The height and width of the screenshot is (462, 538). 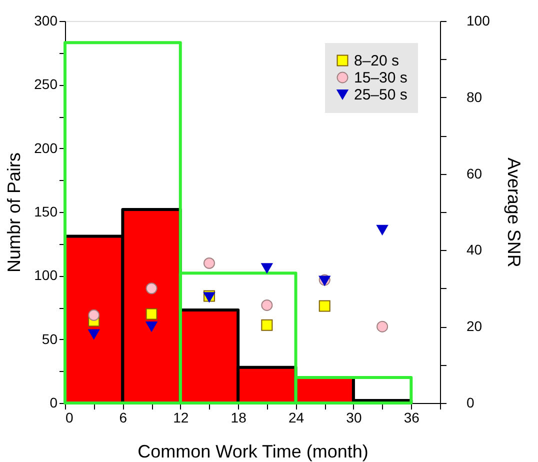 I want to click on y2-tick-label: 60, so click(x=474, y=173).